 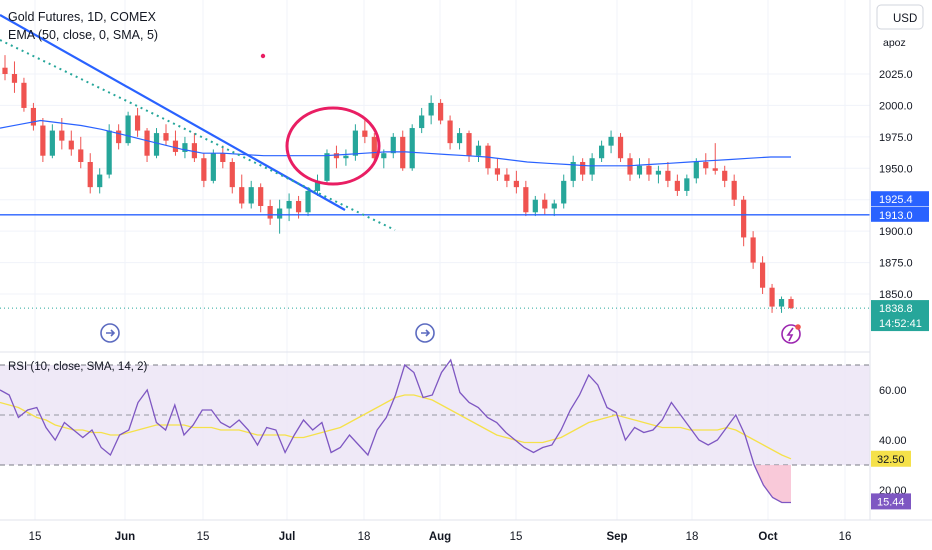 What do you see at coordinates (896, 200) in the screenshot?
I see `ema-price-tag-text: 1925.4` at bounding box center [896, 200].